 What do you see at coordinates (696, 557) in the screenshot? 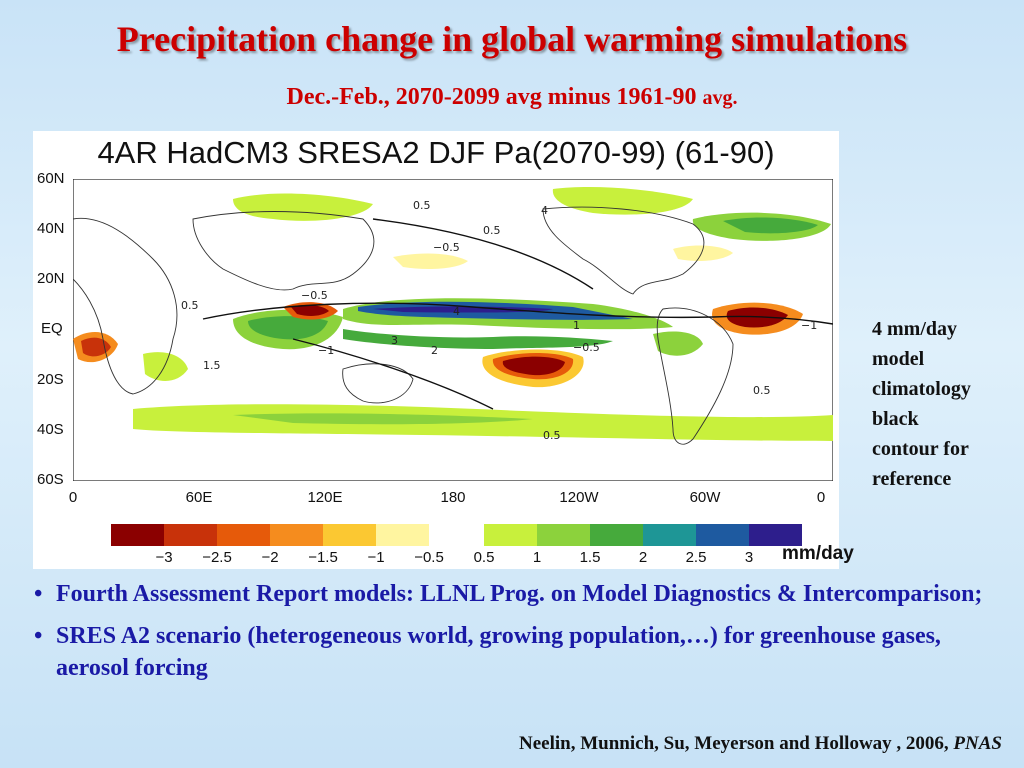
I see `colorbar-tick-label: 2.5` at bounding box center [696, 557].